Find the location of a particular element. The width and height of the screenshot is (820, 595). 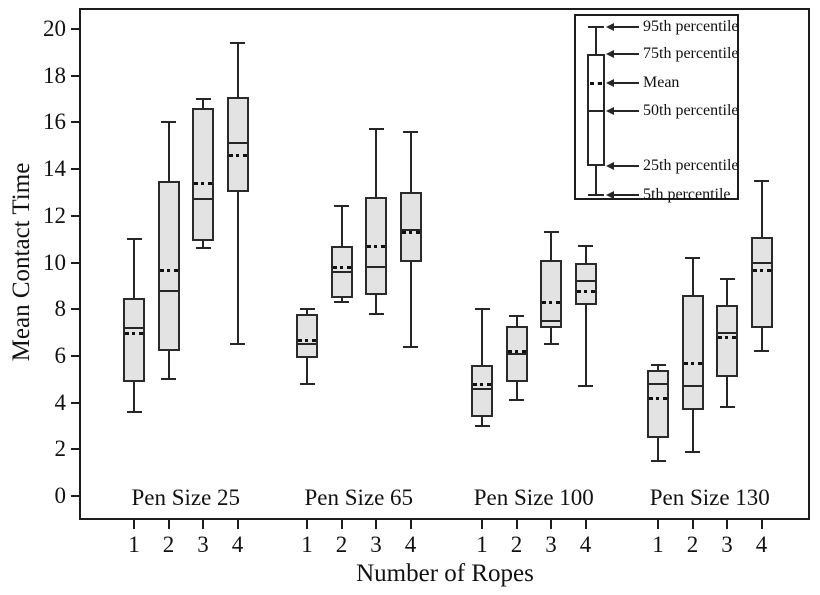

y-tick-label: 2 is located at coordinates (60, 449).